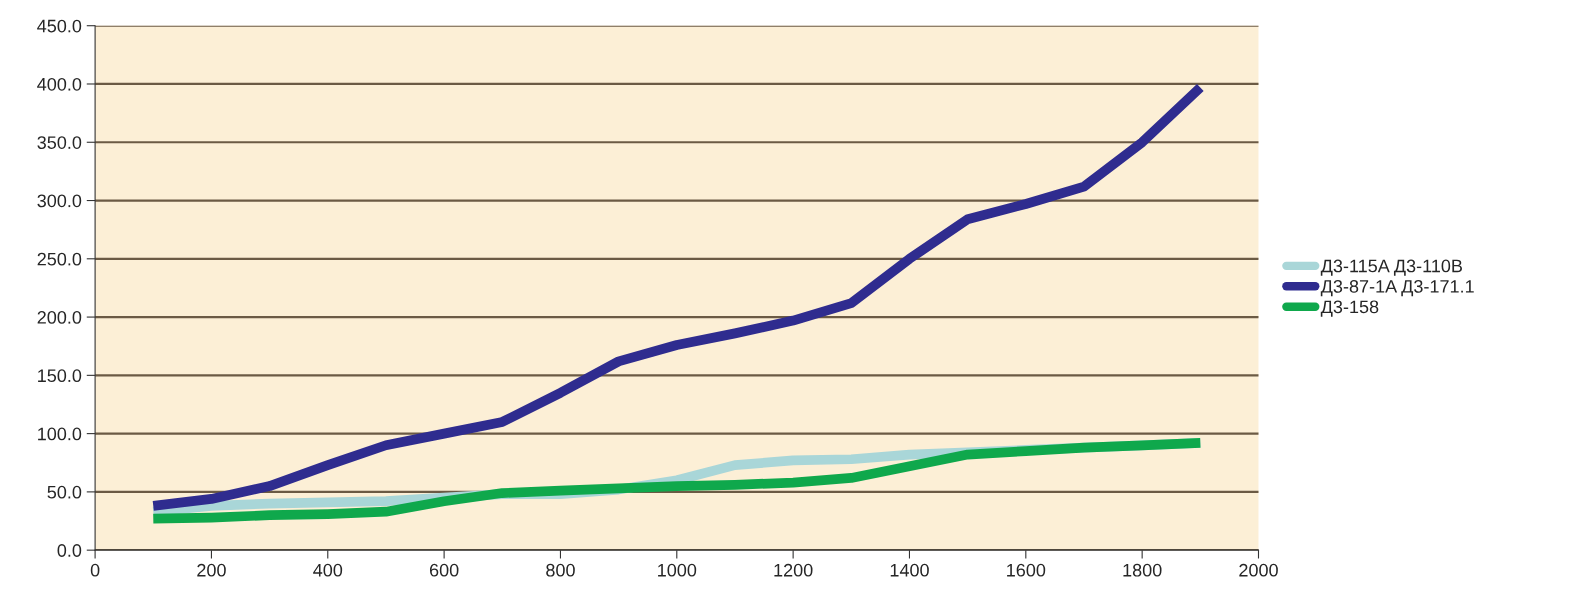 The image size is (1585, 598). What do you see at coordinates (328, 570) in the screenshot?
I see `x-tick-label: 400` at bounding box center [328, 570].